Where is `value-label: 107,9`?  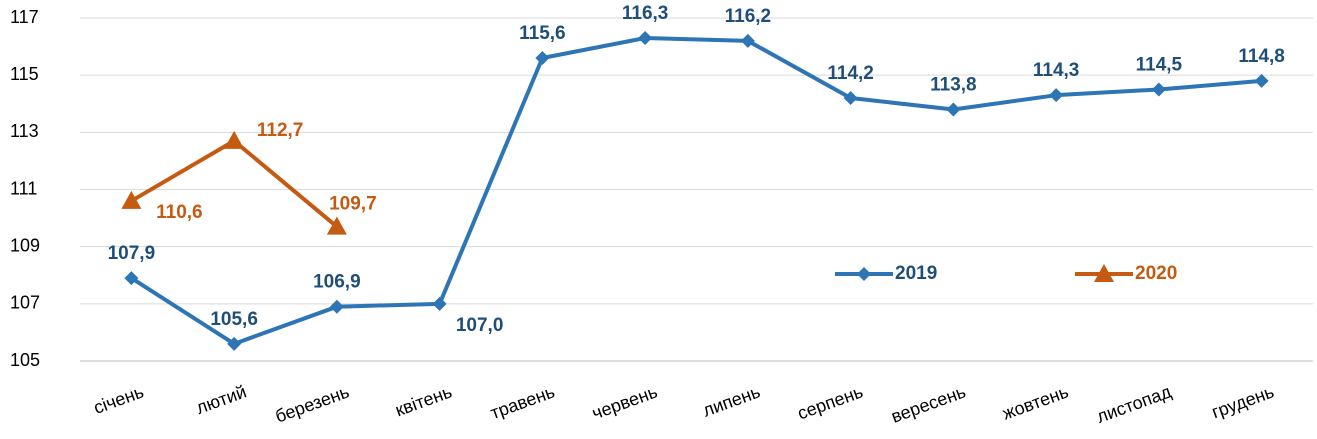
value-label: 107,9 is located at coordinates (132, 253).